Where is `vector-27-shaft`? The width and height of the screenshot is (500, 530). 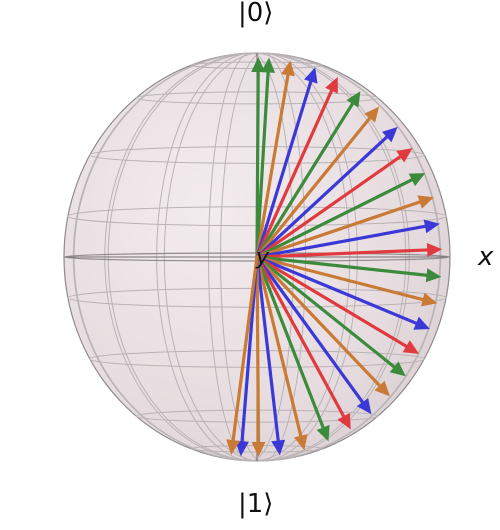 vector-27-shaft is located at coordinates (245, 348).